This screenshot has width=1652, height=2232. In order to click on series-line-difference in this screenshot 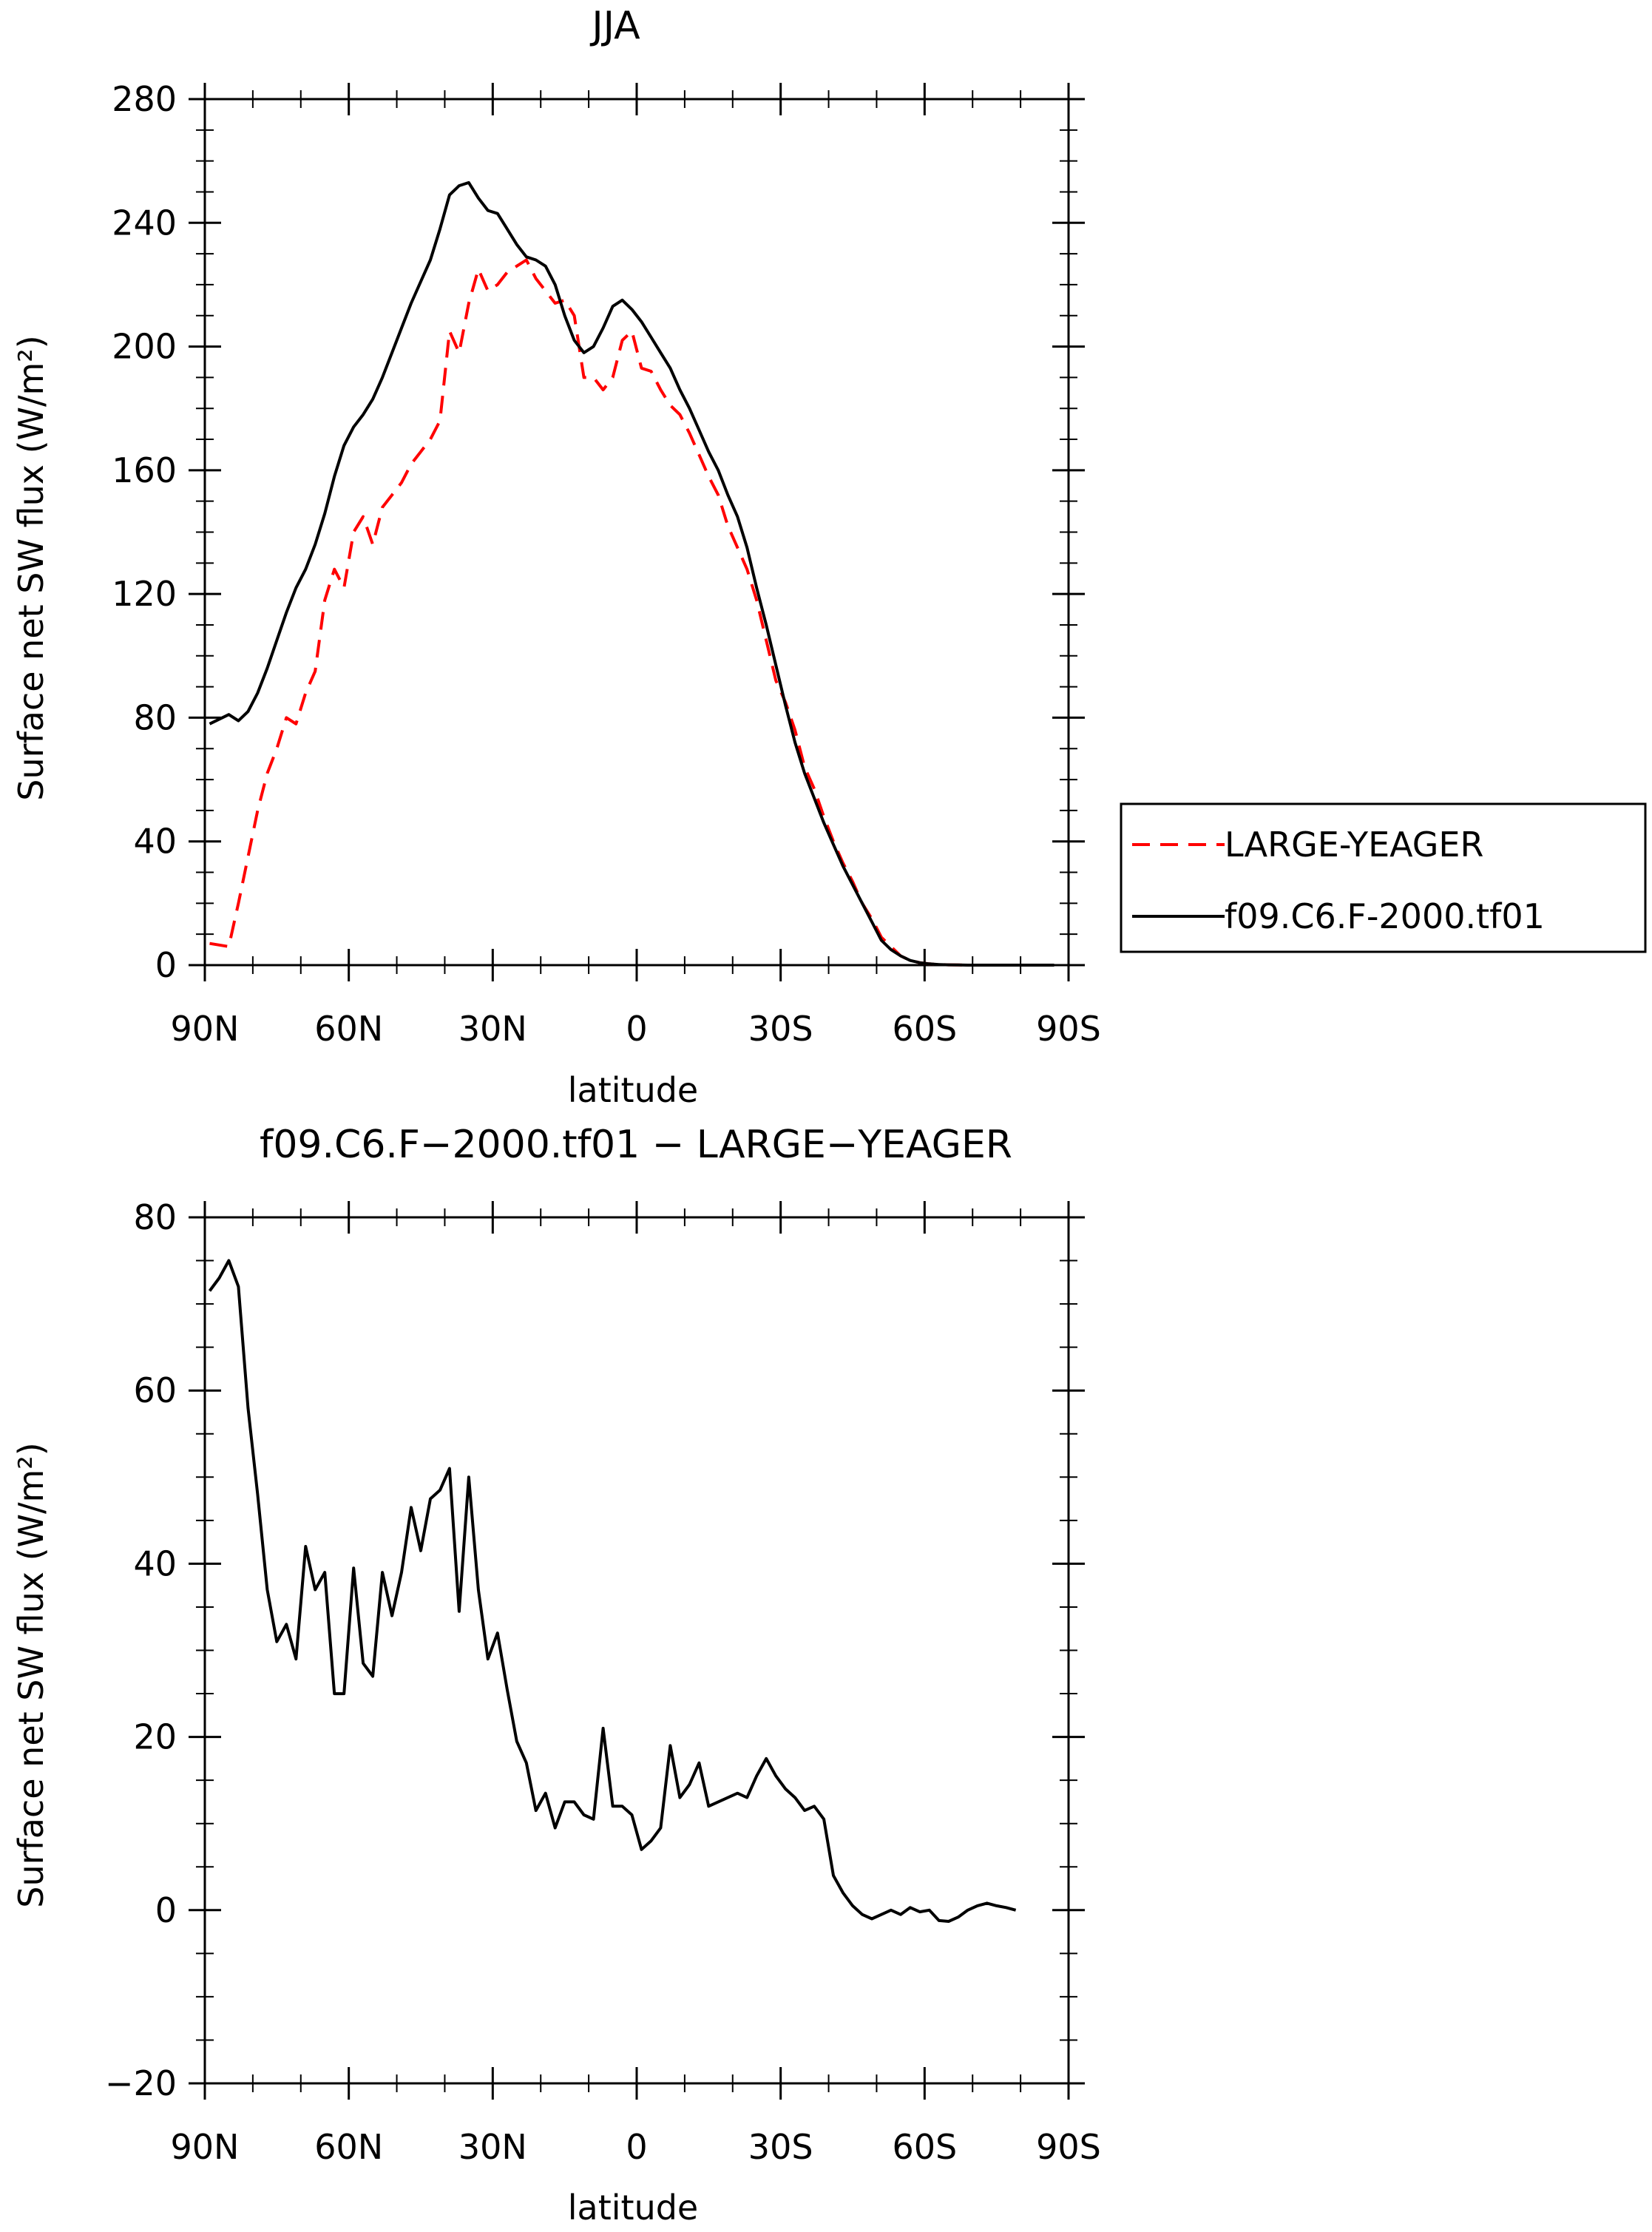, I will do `click(612, 1591)`.